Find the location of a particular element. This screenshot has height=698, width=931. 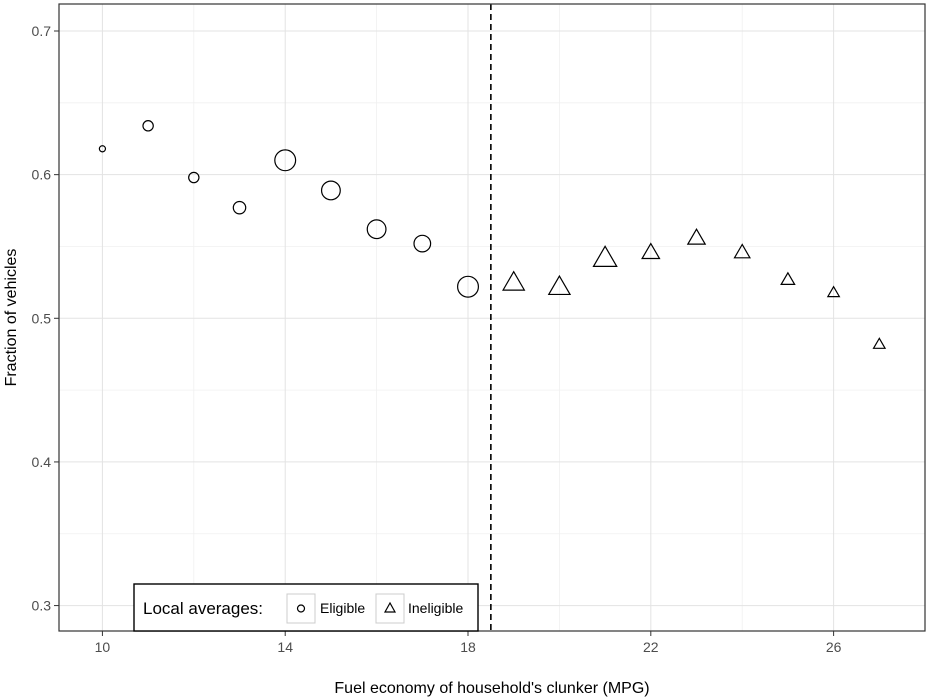

y-tick-label: 0.7 is located at coordinates (42, 31).